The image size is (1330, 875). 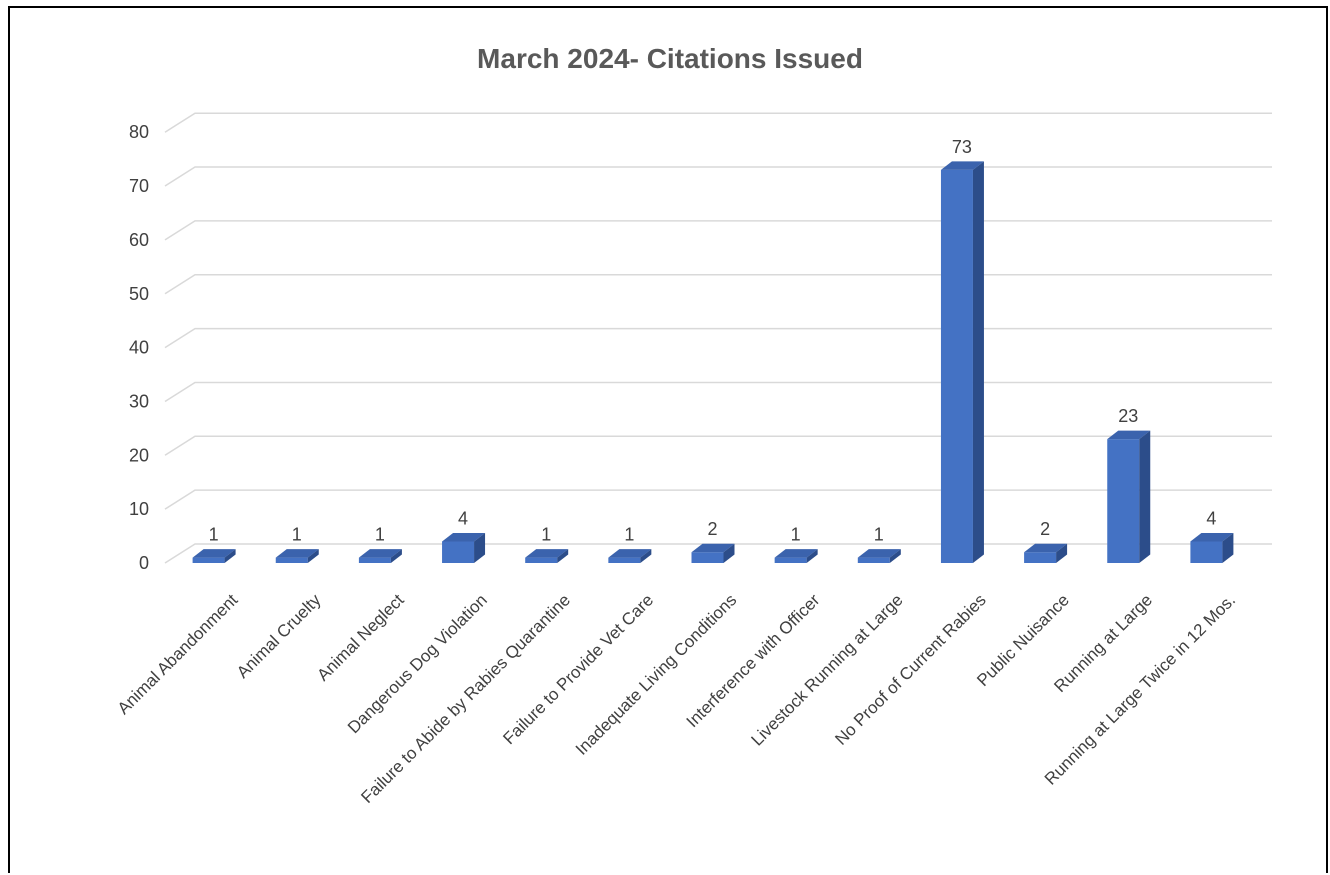 I want to click on y-tick-label: 80, so click(x=139, y=132).